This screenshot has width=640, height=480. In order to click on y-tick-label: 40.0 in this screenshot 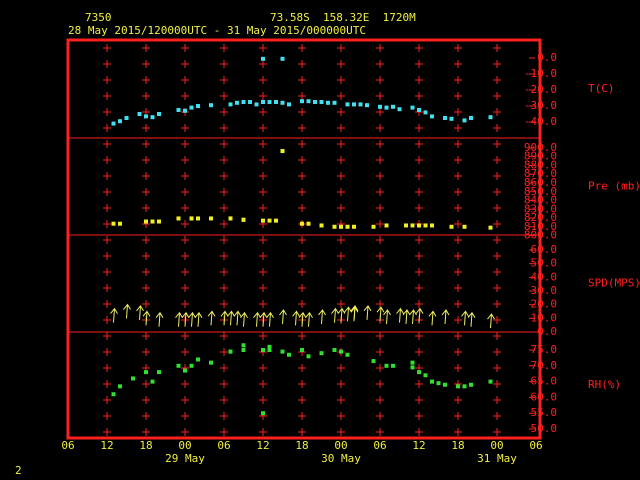, I will do `click(544, 276)`.